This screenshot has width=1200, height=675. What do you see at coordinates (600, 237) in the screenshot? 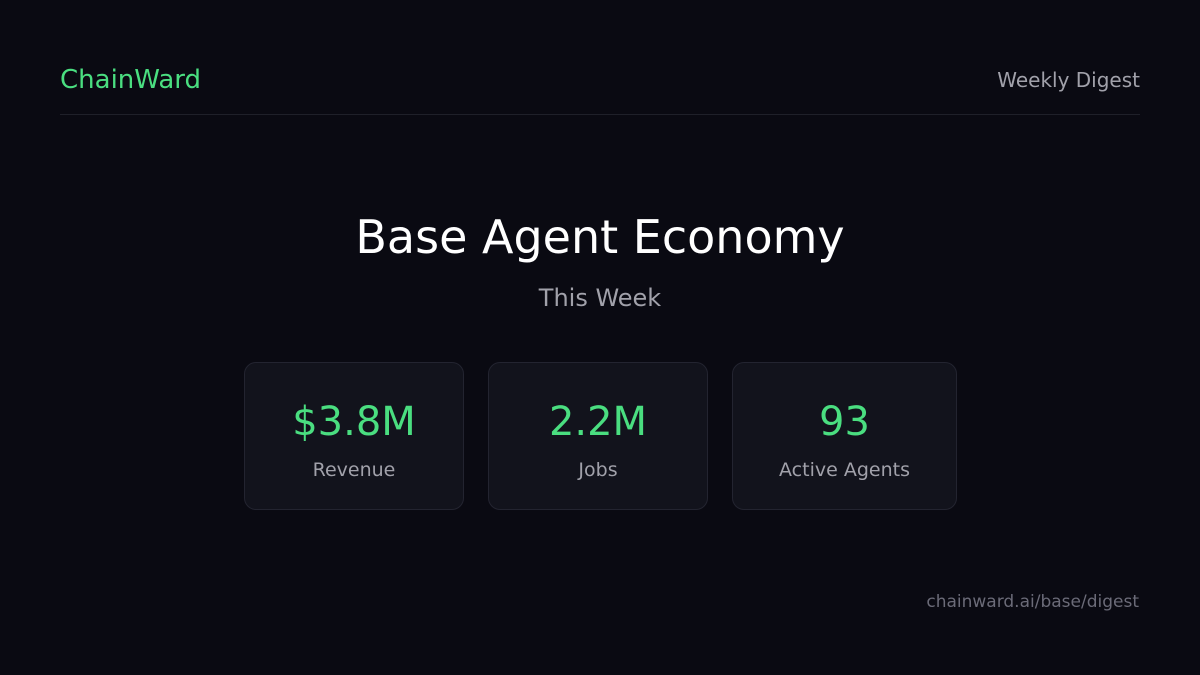
I see `page-title: Base Agent Economy` at bounding box center [600, 237].